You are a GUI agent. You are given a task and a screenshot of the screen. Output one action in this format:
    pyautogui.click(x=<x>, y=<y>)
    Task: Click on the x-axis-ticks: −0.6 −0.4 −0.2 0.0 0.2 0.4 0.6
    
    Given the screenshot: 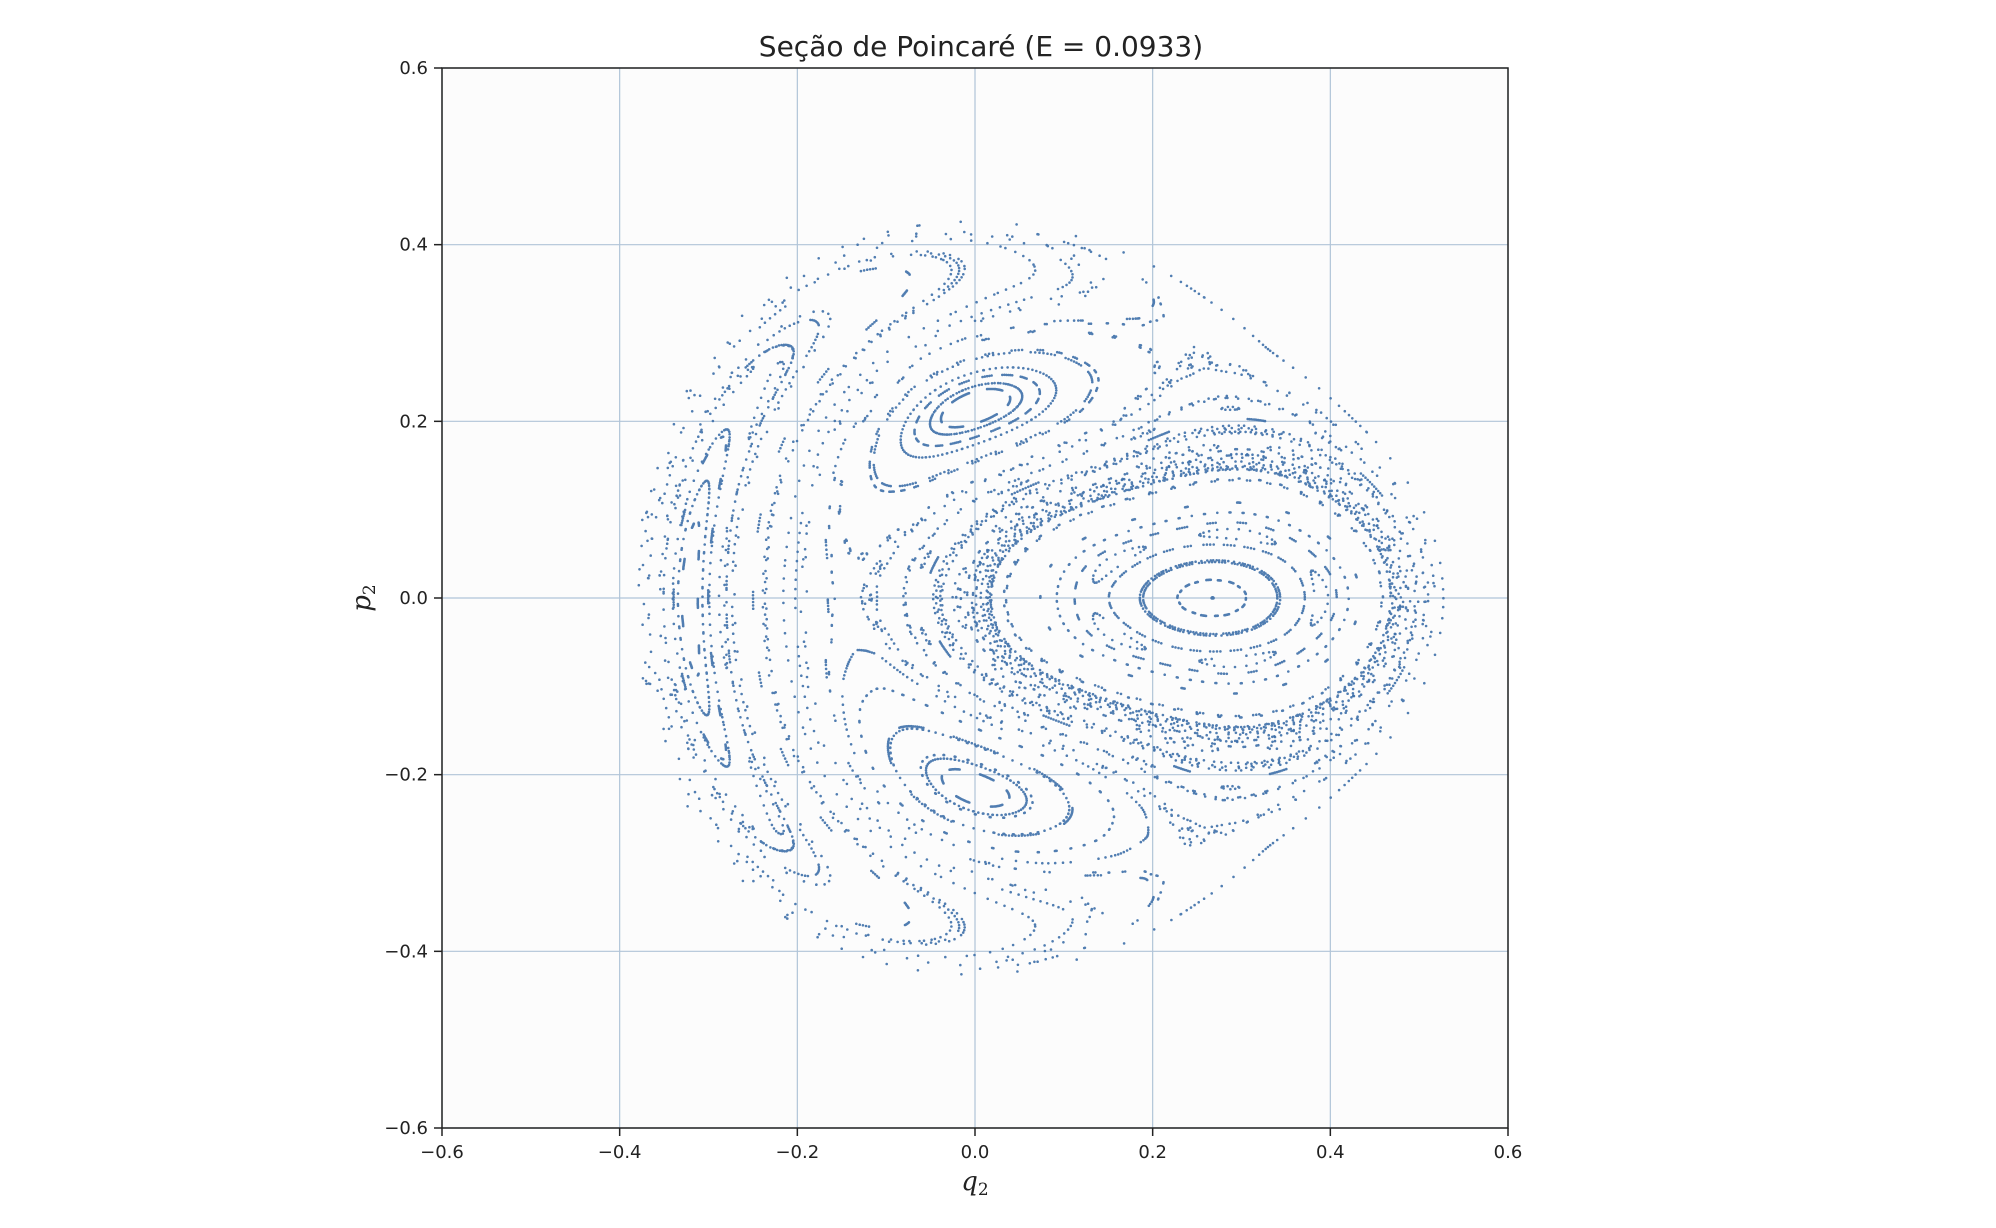 What is the action you would take?
    pyautogui.click(x=971, y=1145)
    